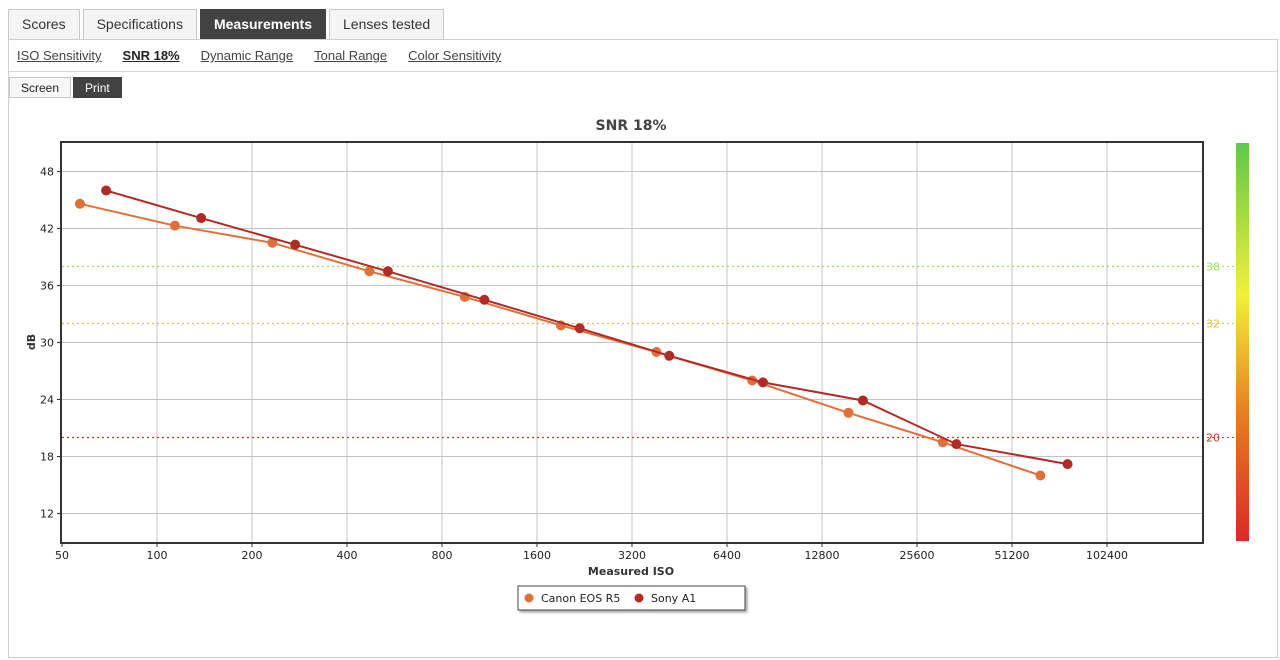  I want to click on chart-legend: Canon EOS R5 Sony A1, so click(631, 598).